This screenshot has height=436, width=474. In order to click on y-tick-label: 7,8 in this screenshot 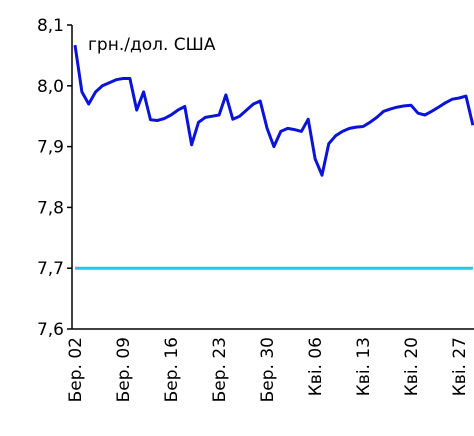, I will do `click(50, 208)`.